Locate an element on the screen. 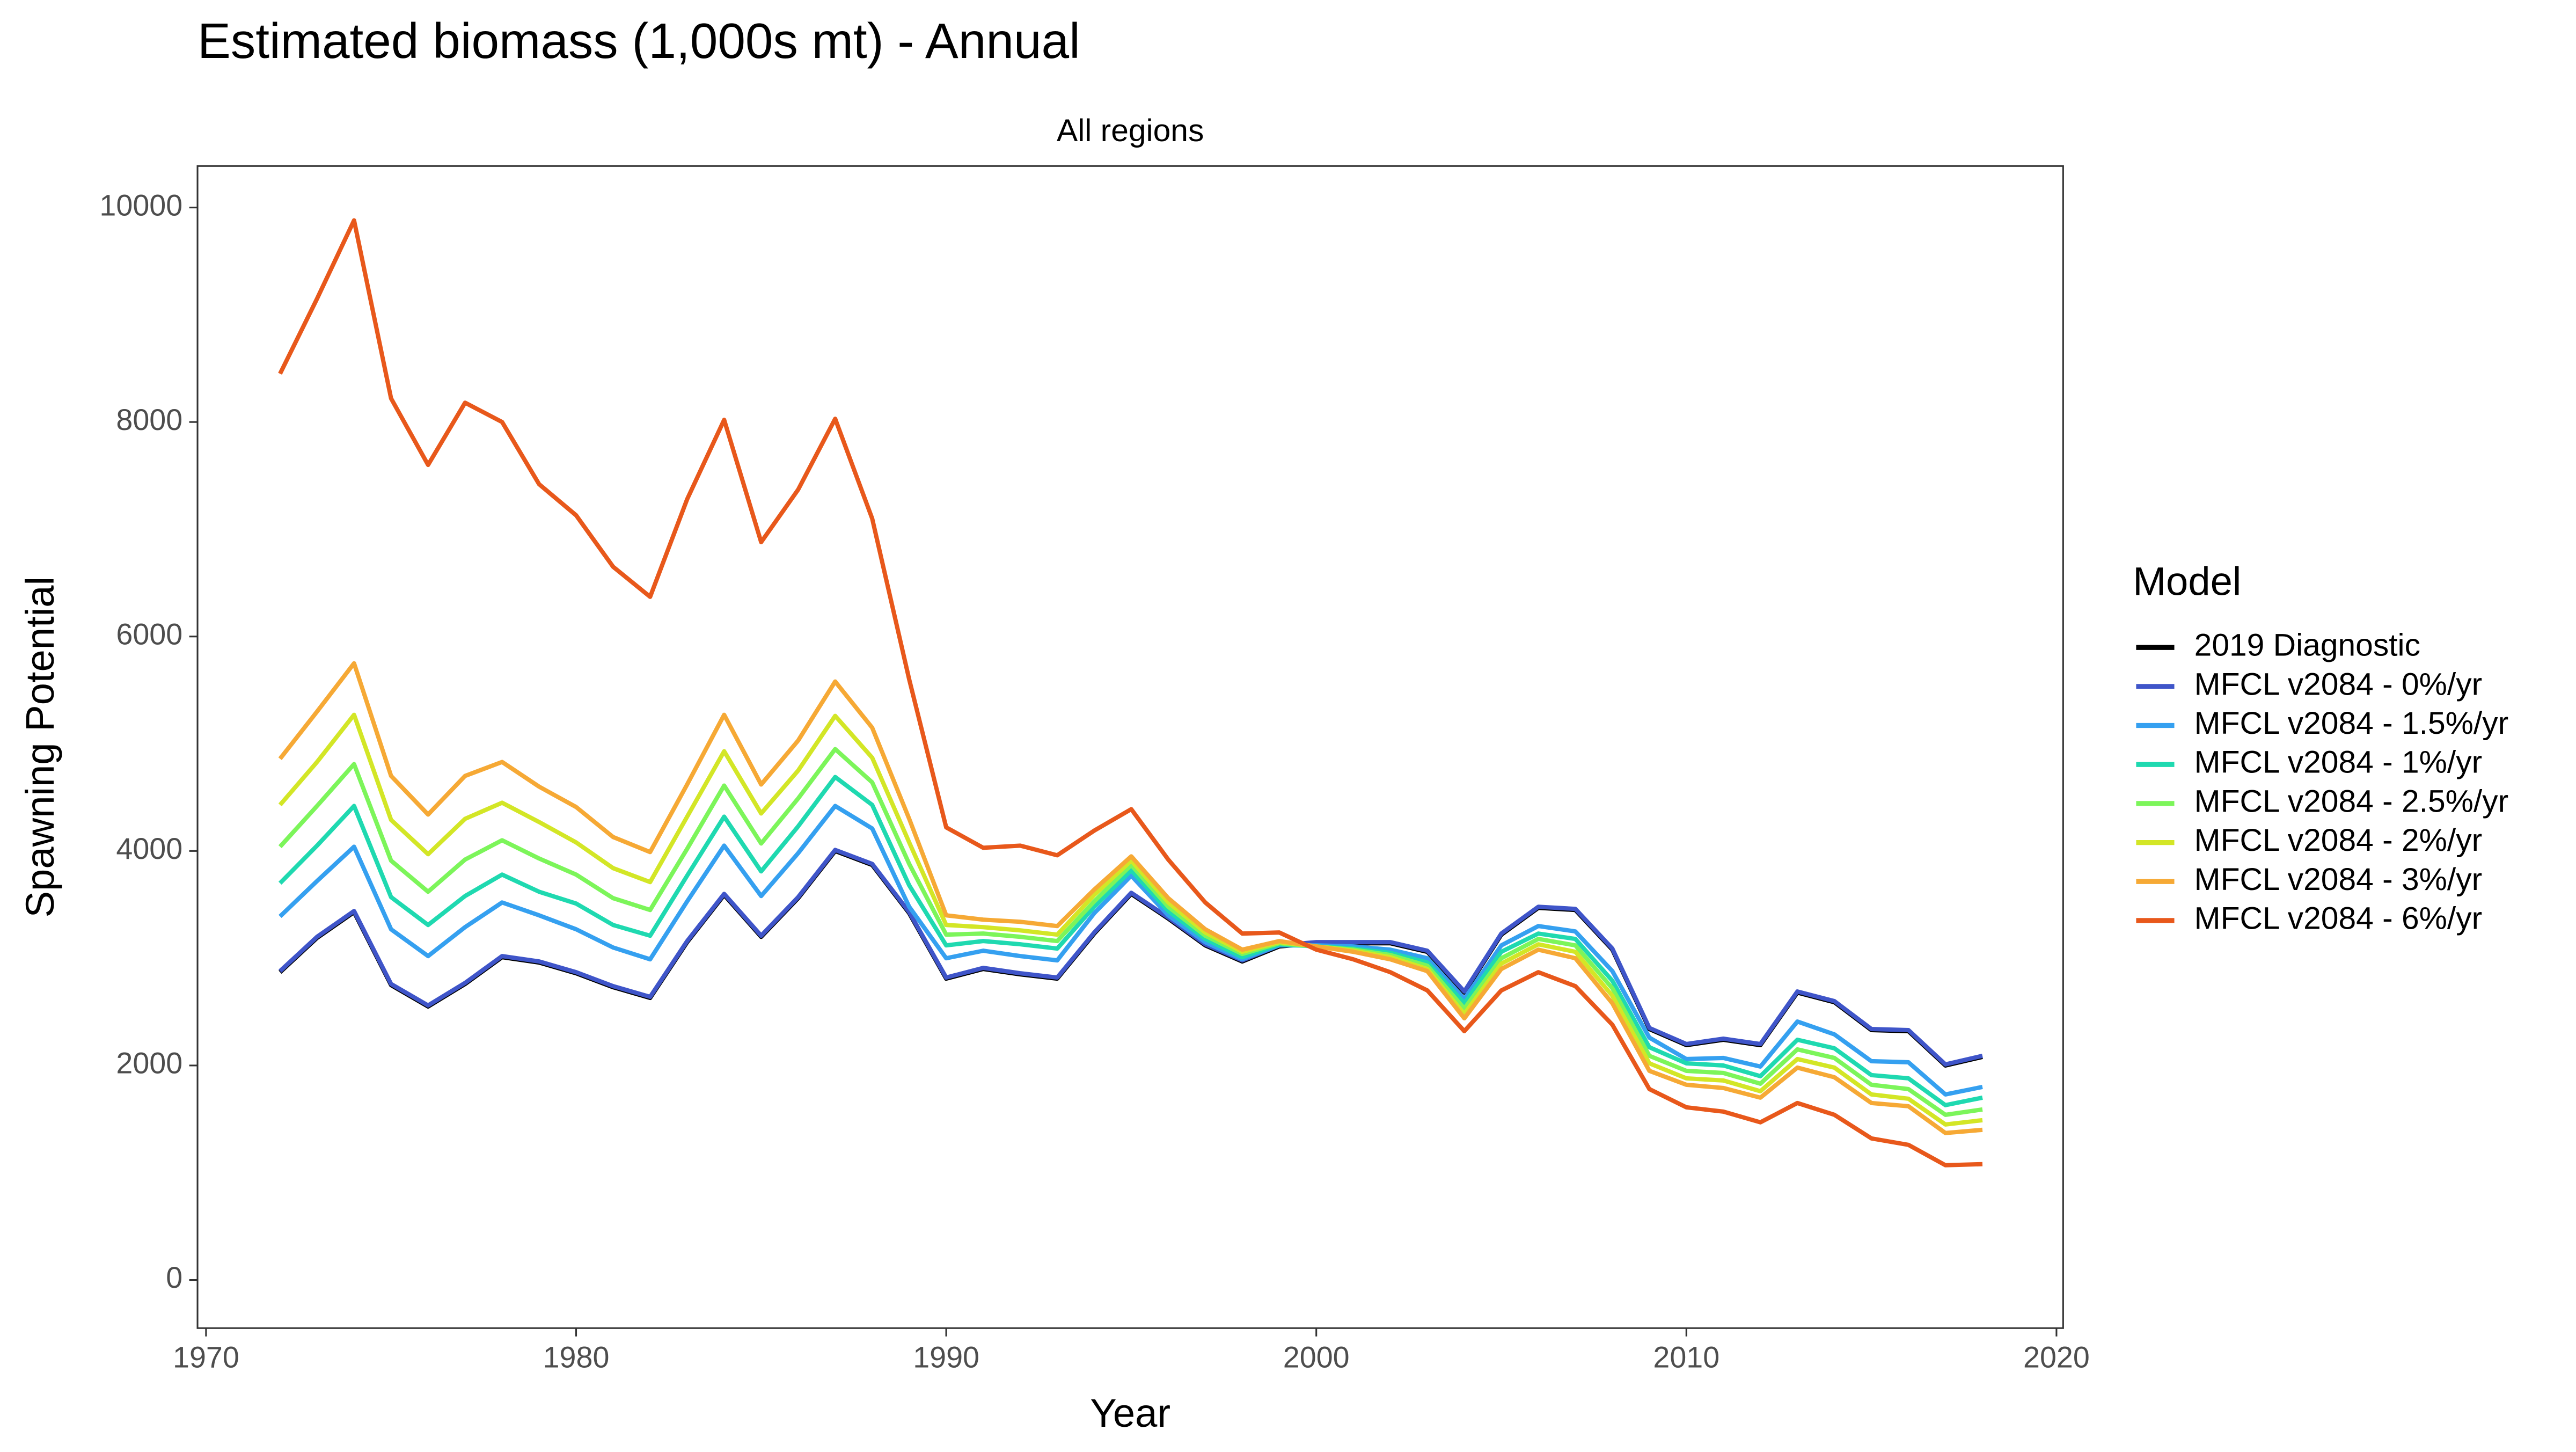  x-axis-title: Year is located at coordinates (1130, 1413).